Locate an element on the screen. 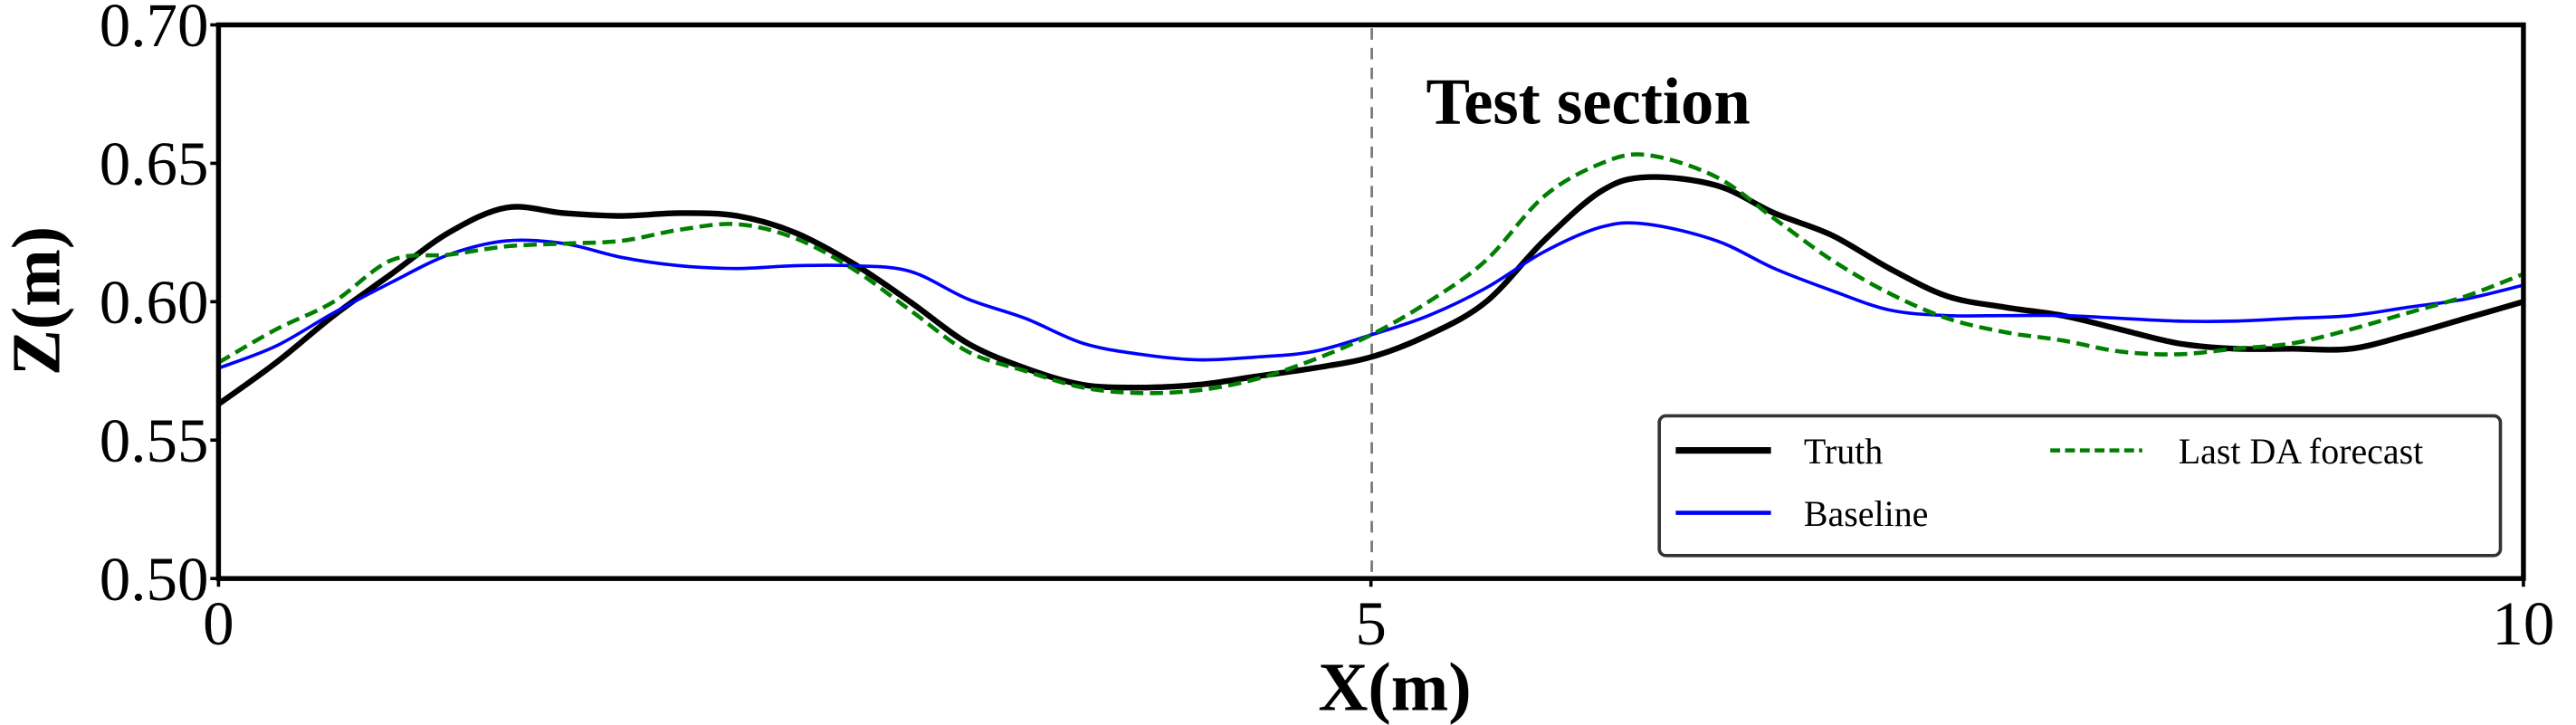 The width and height of the screenshot is (2576, 725). y-axis-label: Z(m) is located at coordinates (37, 301).